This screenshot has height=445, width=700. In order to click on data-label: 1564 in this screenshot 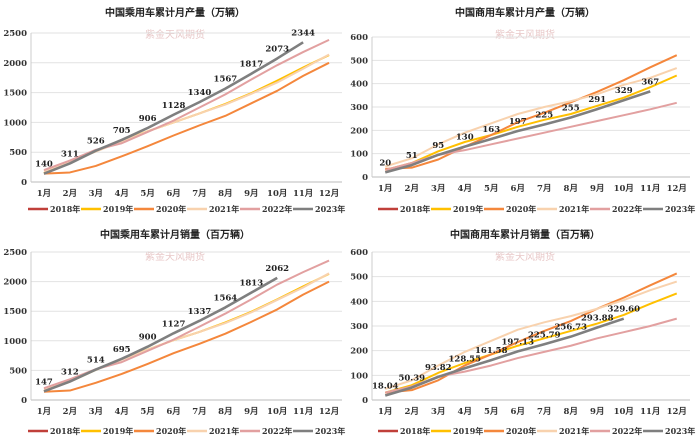, I will do `click(226, 298)`.